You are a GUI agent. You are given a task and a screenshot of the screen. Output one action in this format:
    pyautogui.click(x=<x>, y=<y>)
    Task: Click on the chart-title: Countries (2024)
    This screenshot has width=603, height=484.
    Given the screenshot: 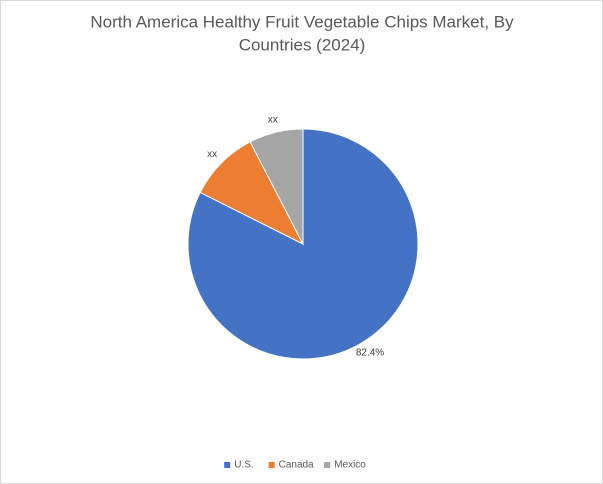 What is the action you would take?
    pyautogui.click(x=302, y=44)
    